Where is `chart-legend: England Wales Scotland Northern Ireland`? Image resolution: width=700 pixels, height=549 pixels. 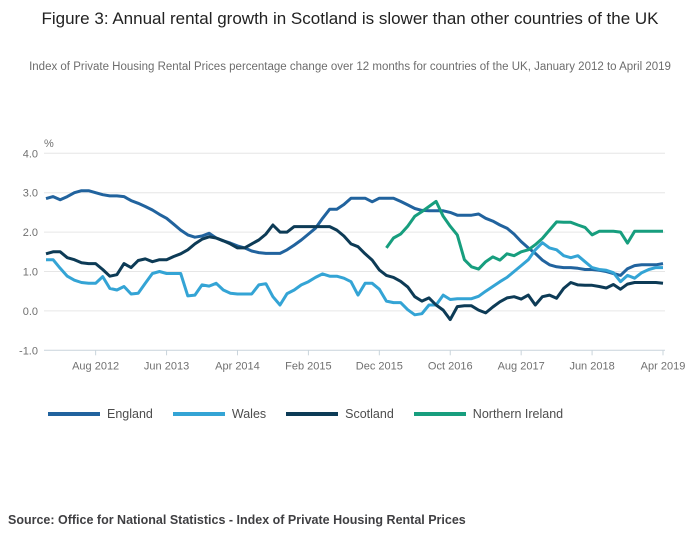 chart-legend: England Wales Scotland Northern Ireland is located at coordinates (315, 414).